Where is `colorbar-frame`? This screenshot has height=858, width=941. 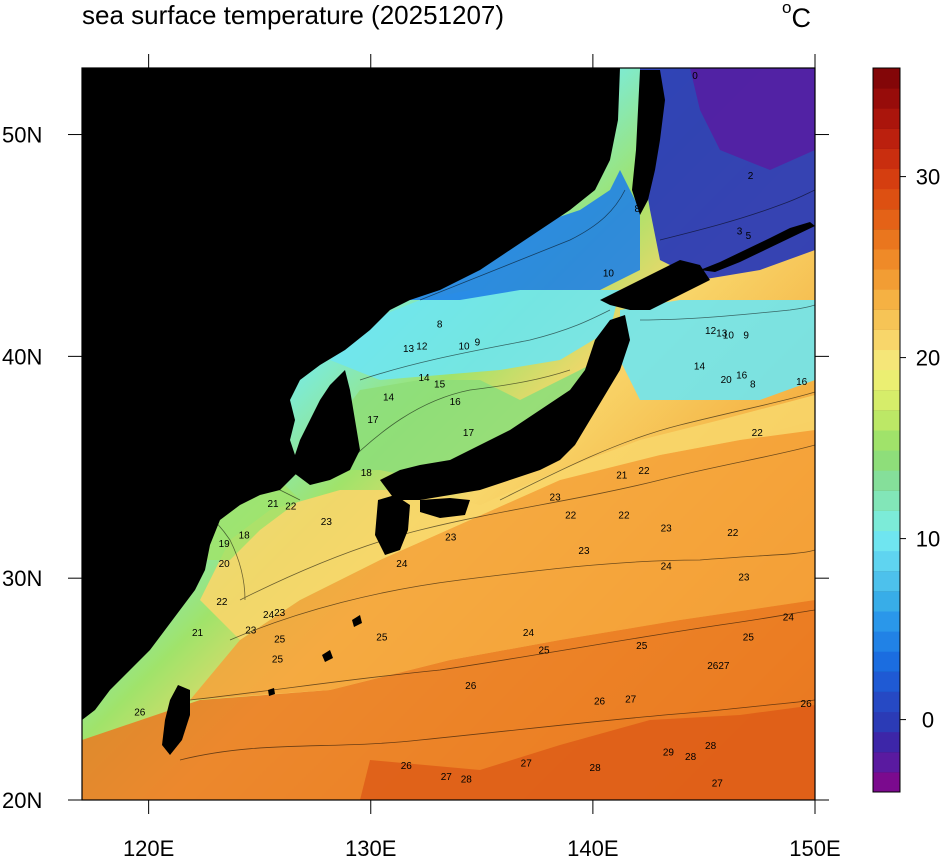
colorbar-frame is located at coordinates (886, 430).